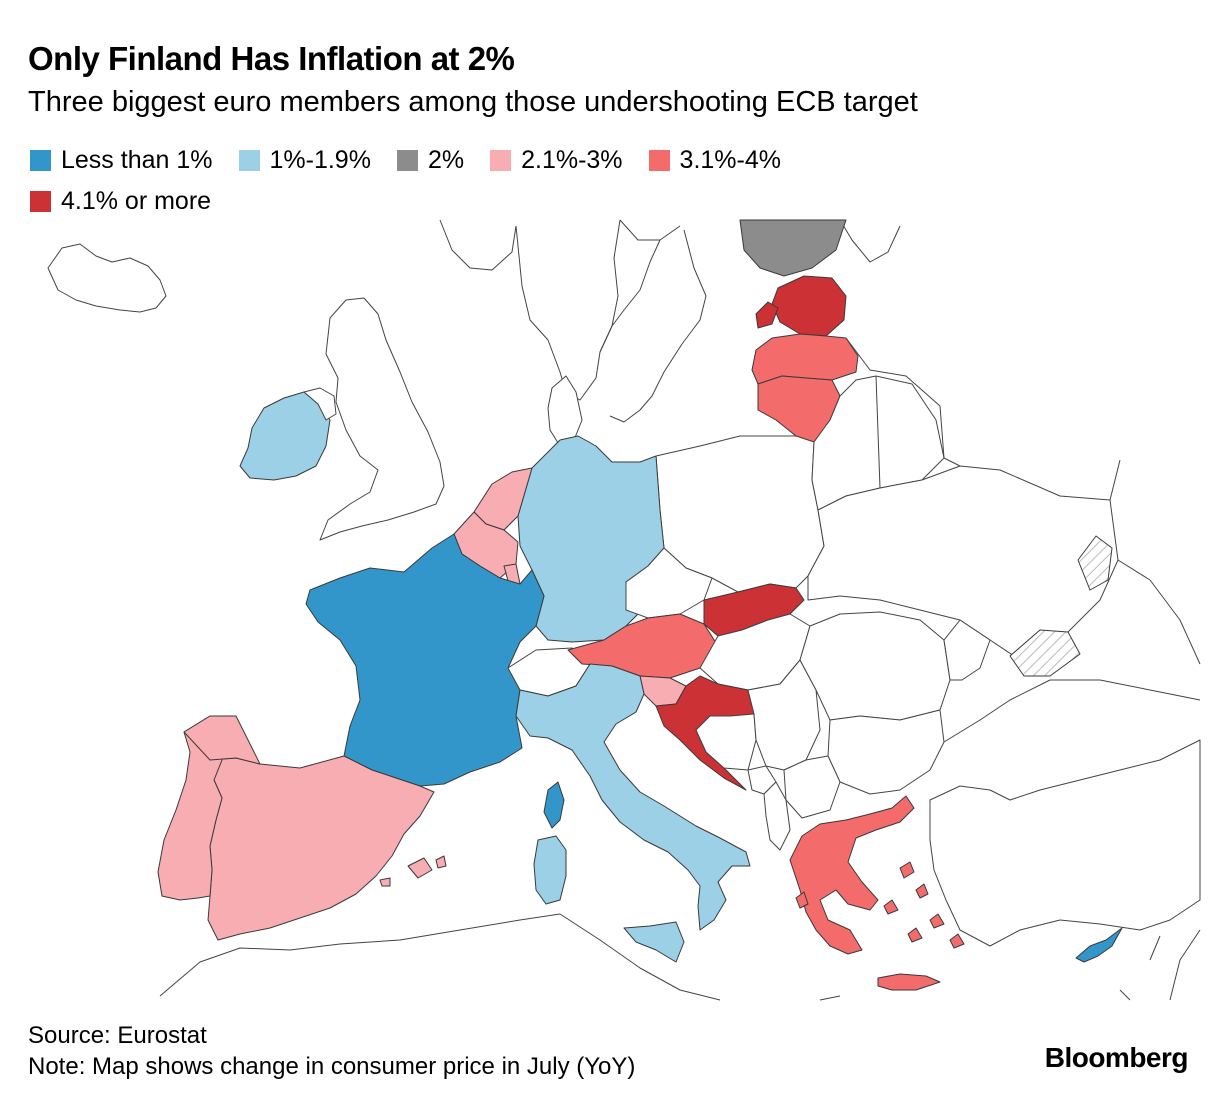 Image resolution: width=1228 pixels, height=1104 pixels. Describe the element at coordinates (197, 808) in the screenshot. I see `portugal-shape` at that location.